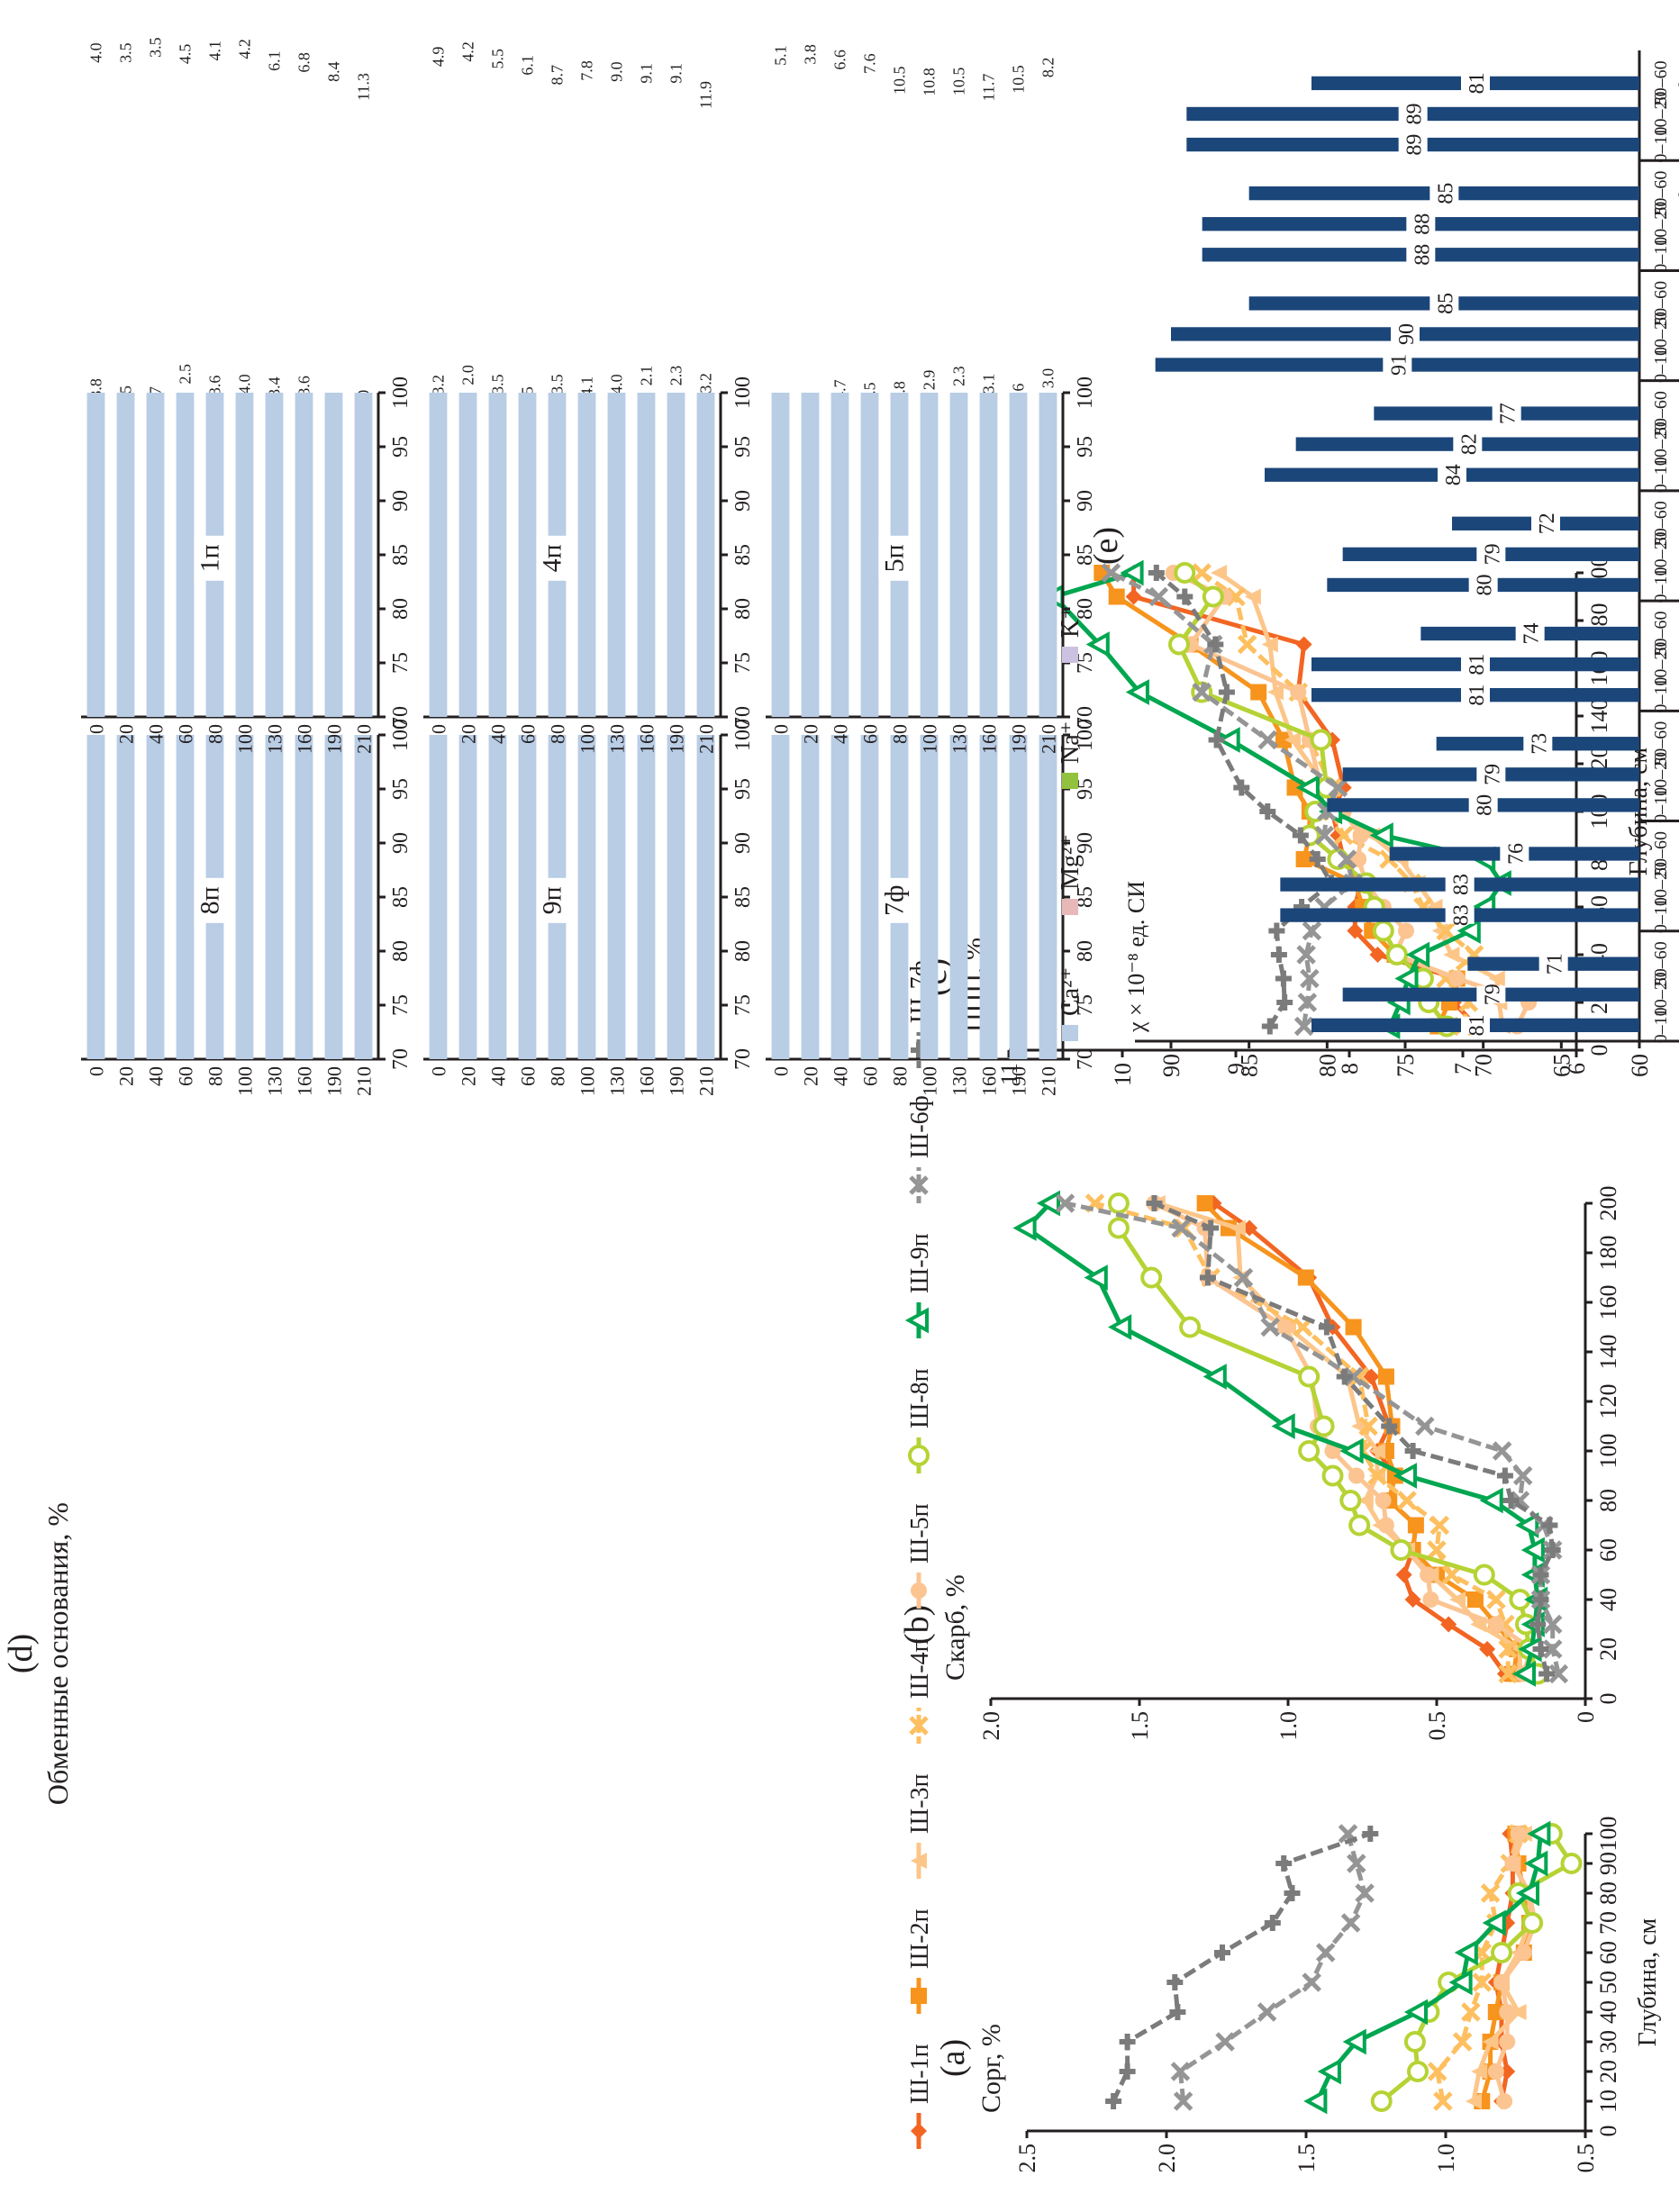  I want to click on chi-bar-value: 83, so click(1462, 884).